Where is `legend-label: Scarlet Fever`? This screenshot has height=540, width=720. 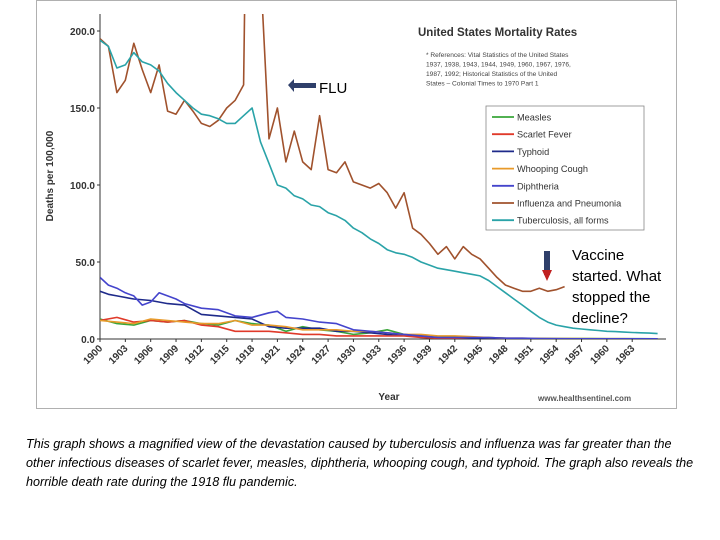 legend-label: Scarlet Fever is located at coordinates (544, 135).